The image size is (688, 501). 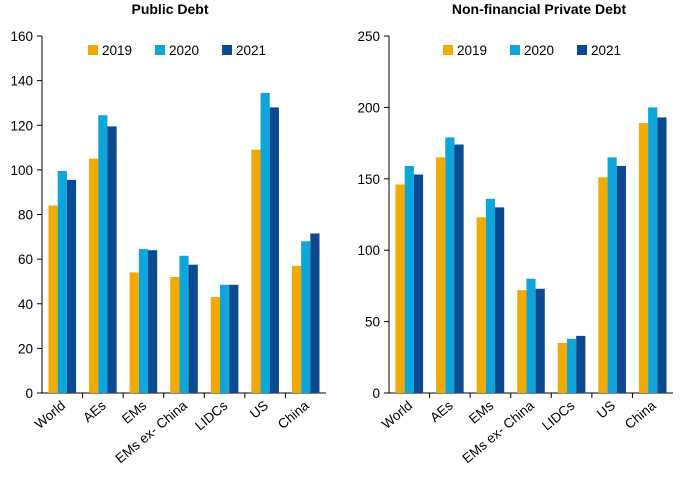 I want to click on y-tick-label: 40, so click(x=25, y=304).